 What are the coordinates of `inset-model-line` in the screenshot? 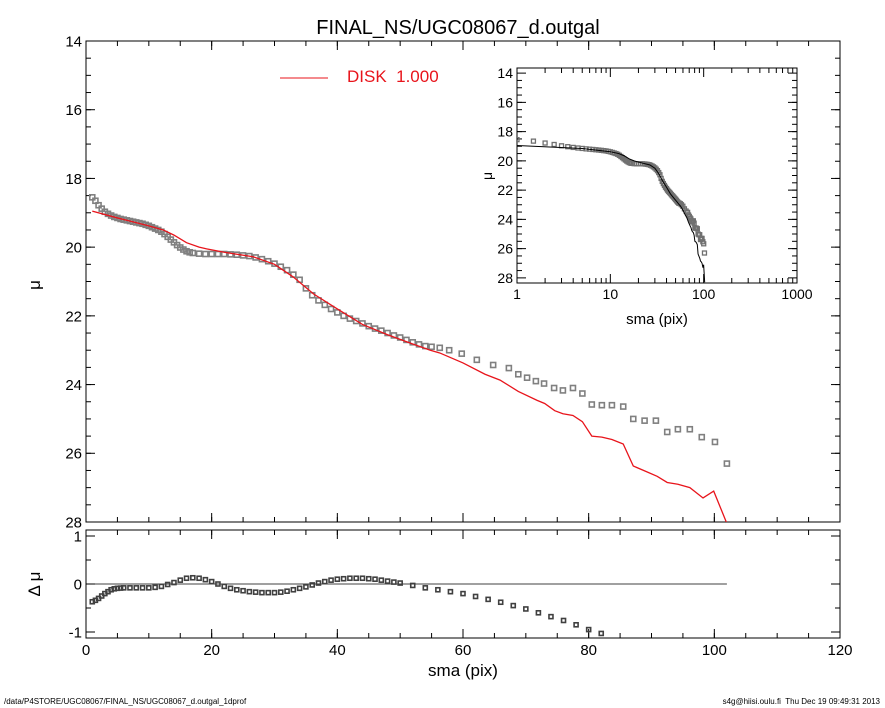 It's located at (611, 214).